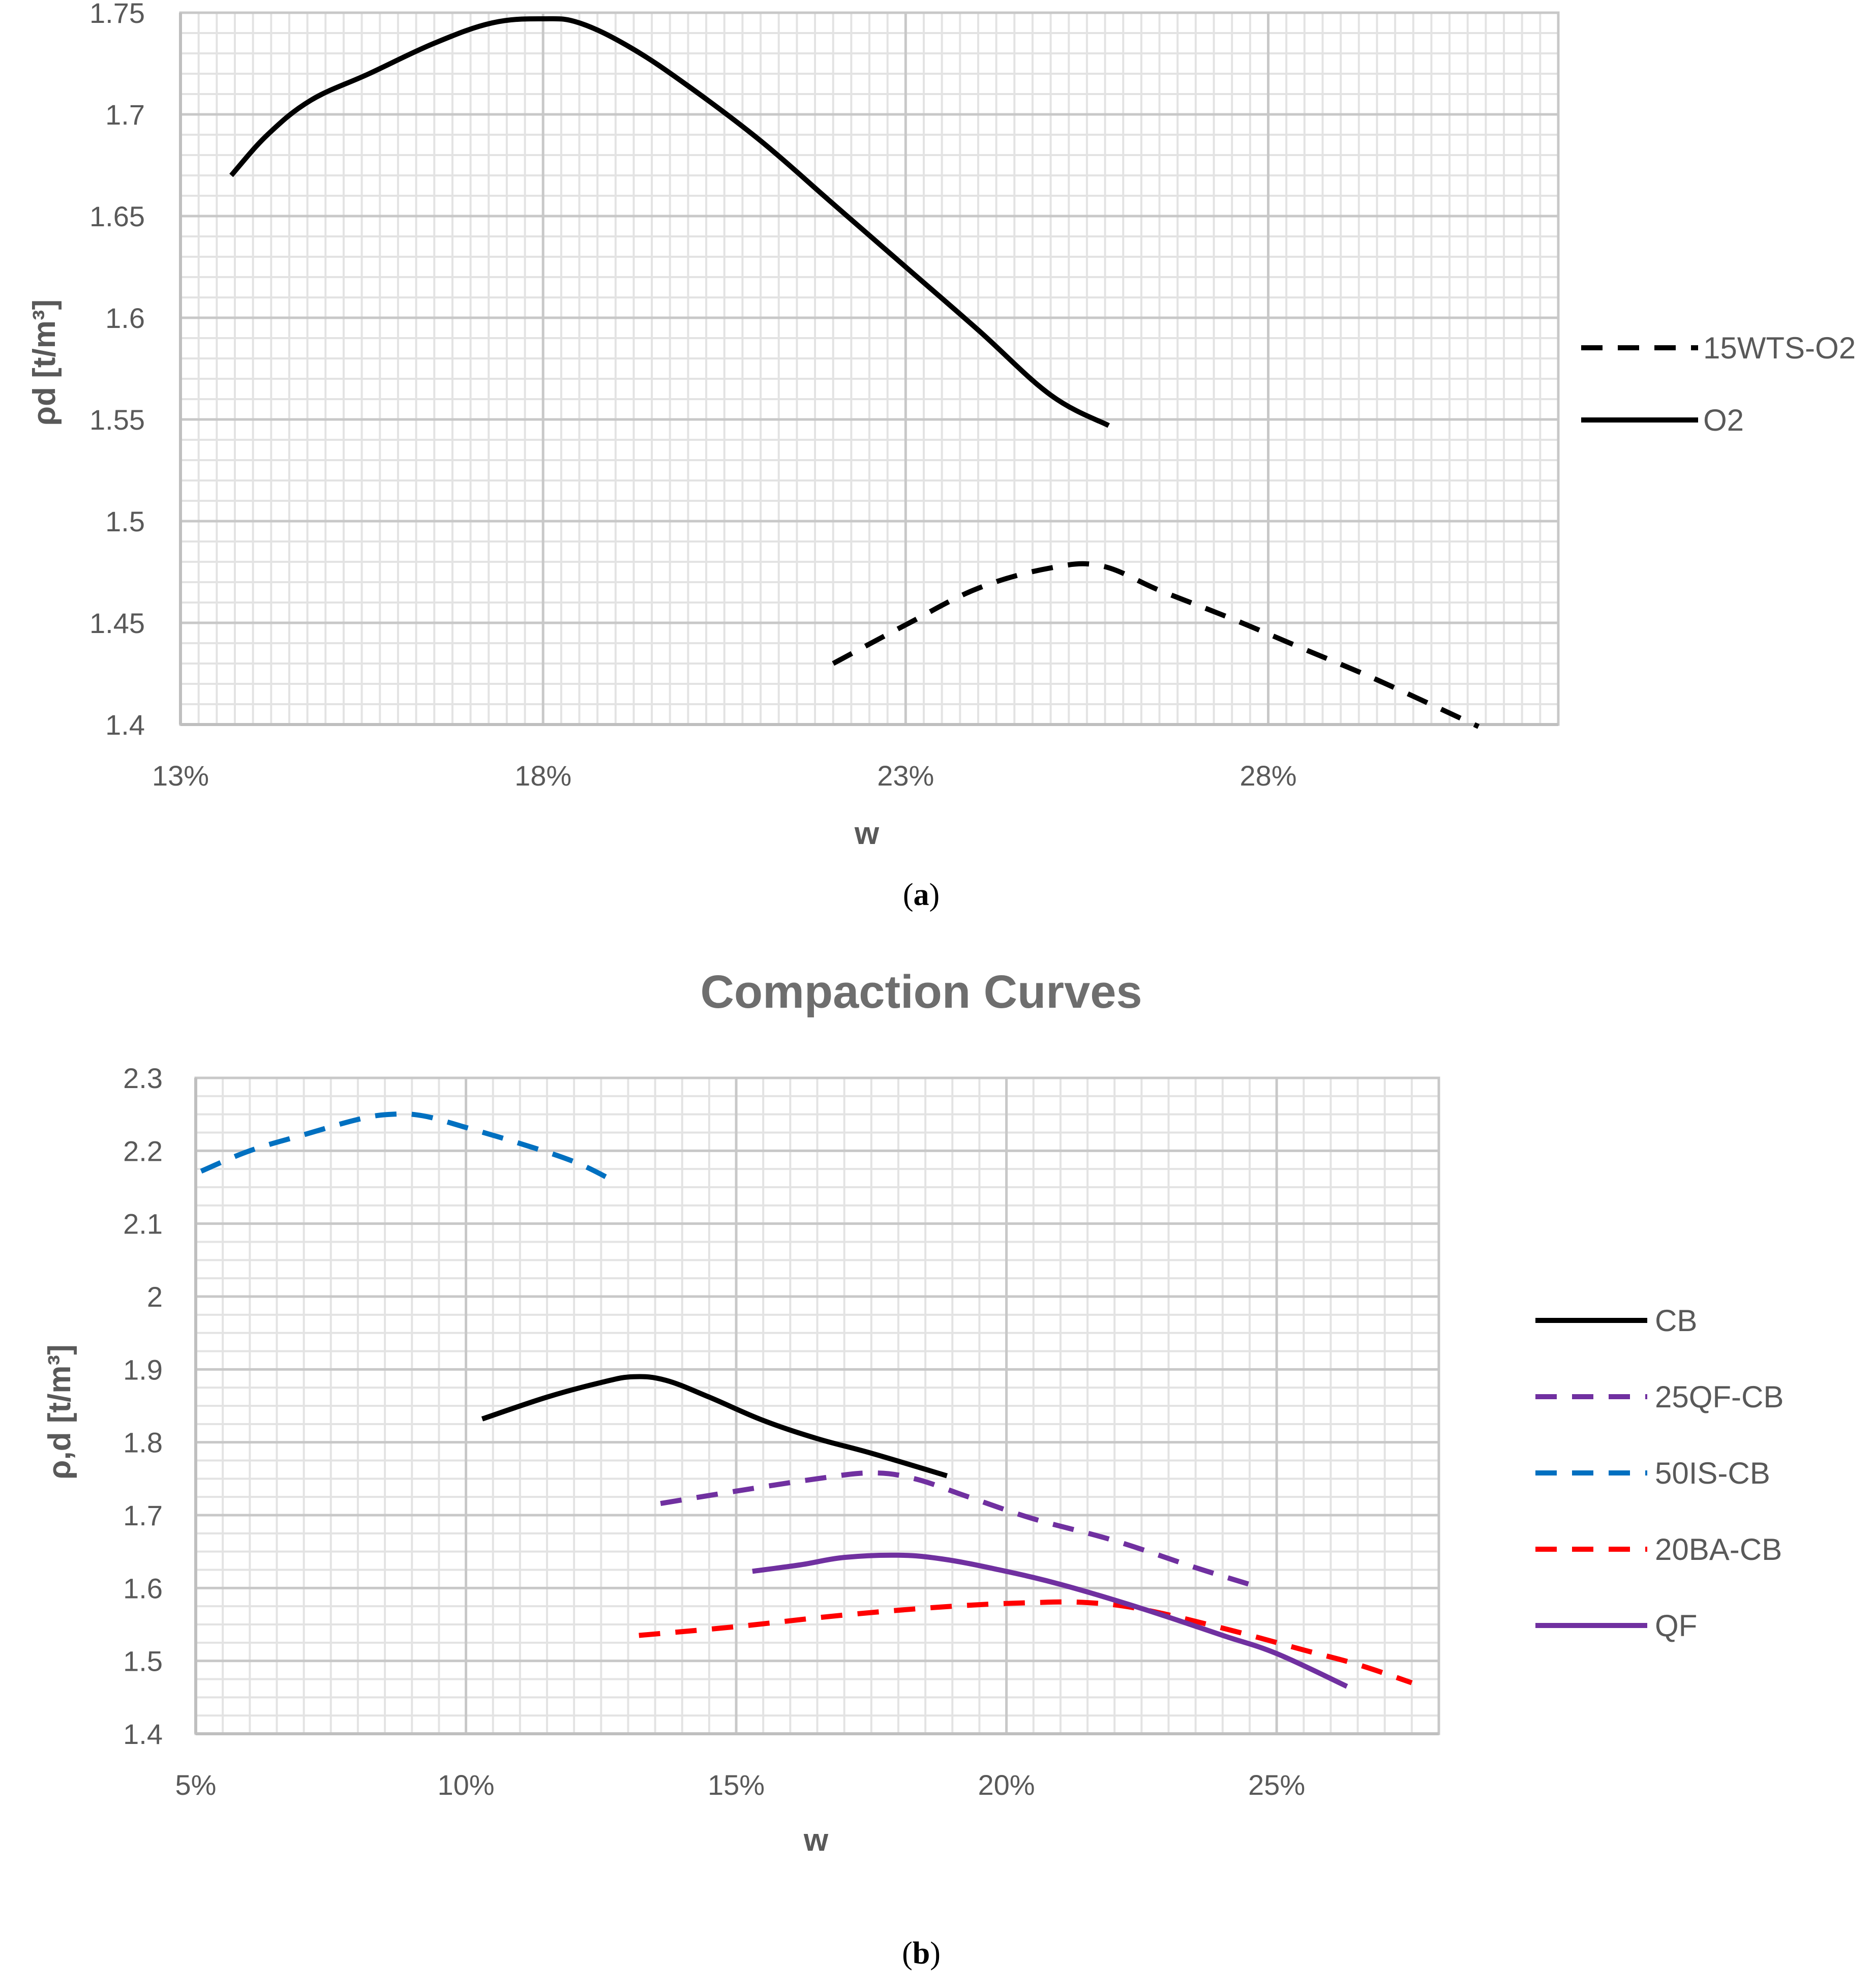 This screenshot has height=1988, width=1873. What do you see at coordinates (406, 1147) in the screenshot?
I see `series-line-50is-cb` at bounding box center [406, 1147].